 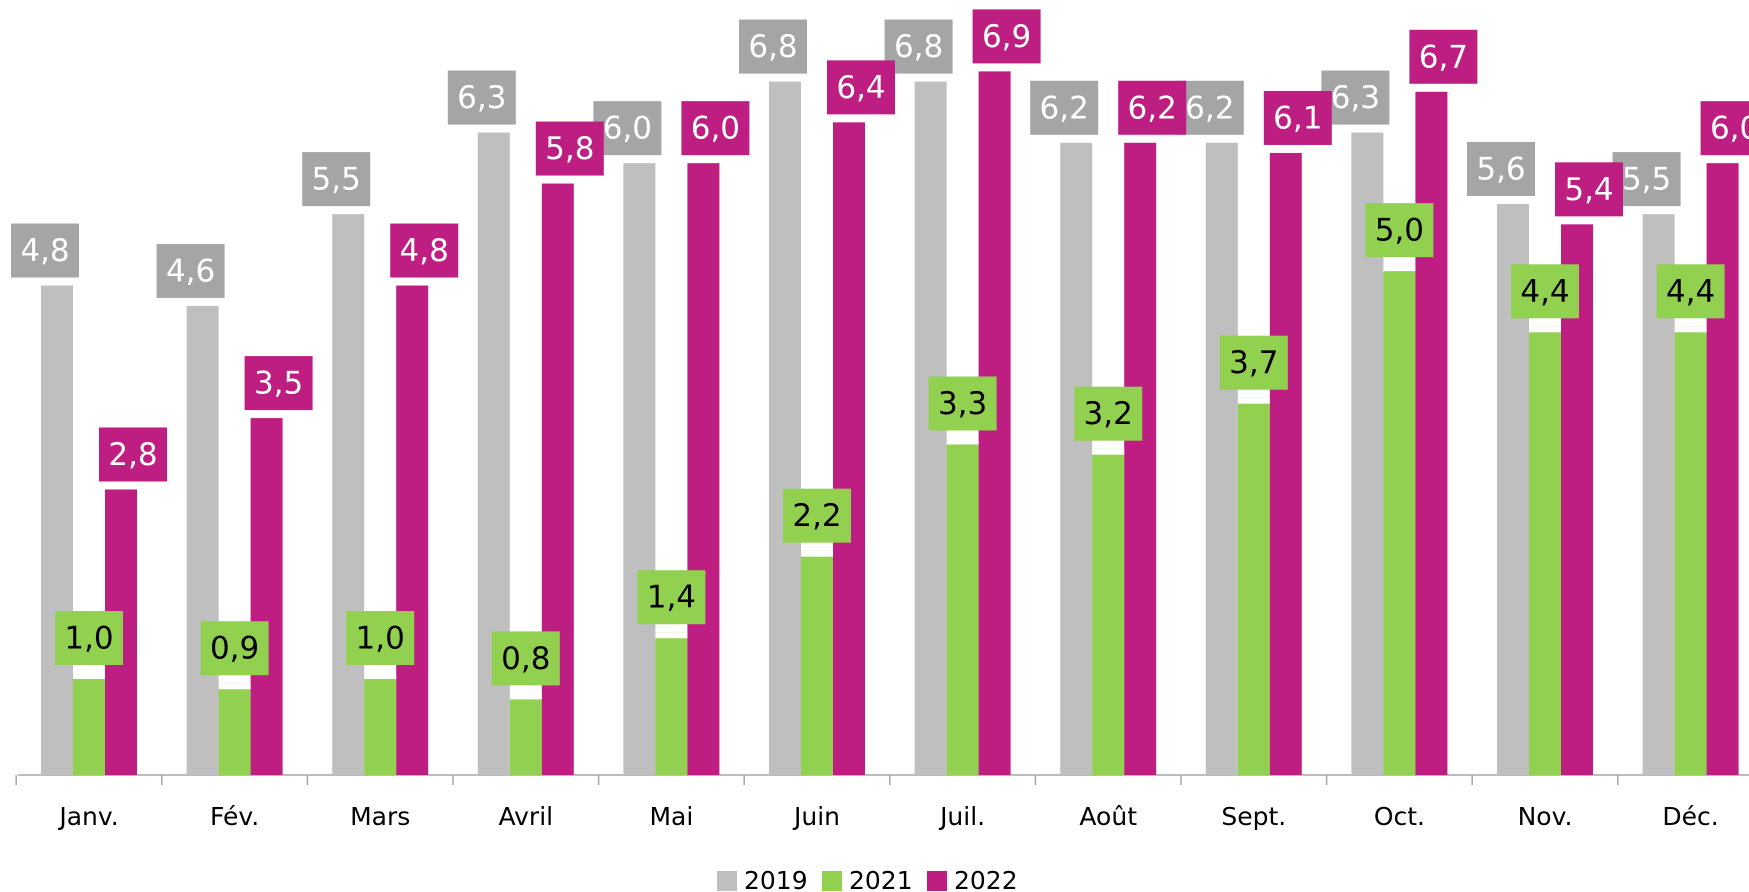 What do you see at coordinates (671, 816) in the screenshot?
I see `x-tick-label: Mai` at bounding box center [671, 816].